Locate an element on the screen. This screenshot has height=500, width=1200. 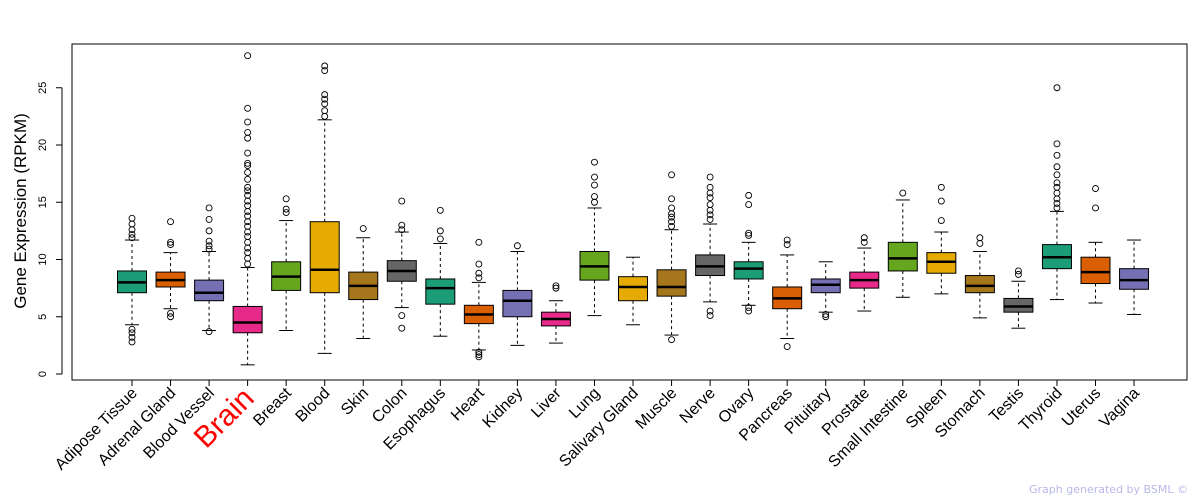
box-colon is located at coordinates (401, 264).